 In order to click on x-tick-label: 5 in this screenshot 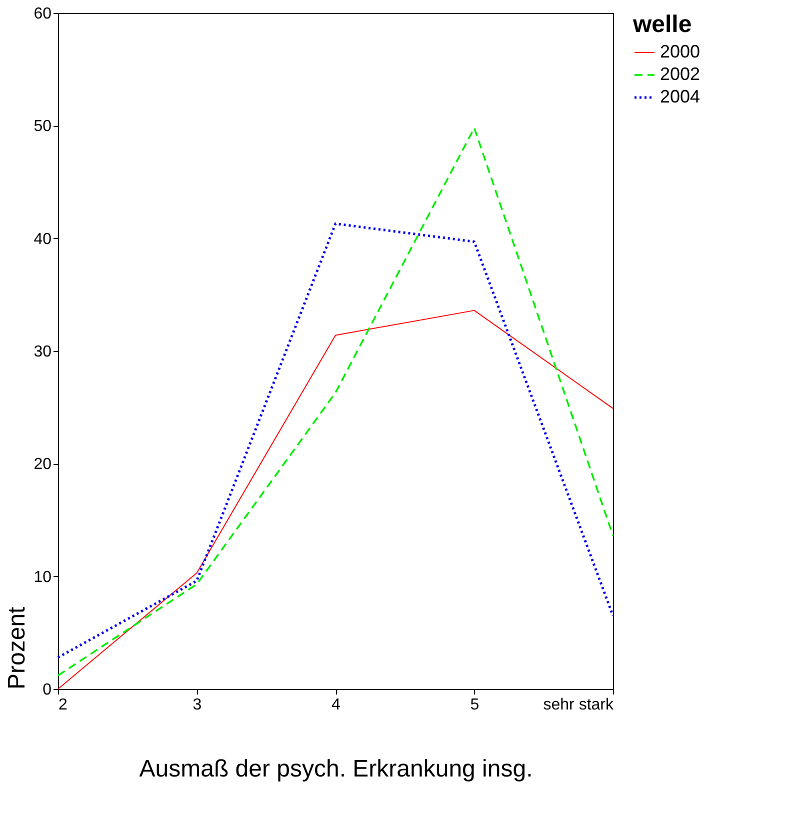, I will do `click(475, 705)`.